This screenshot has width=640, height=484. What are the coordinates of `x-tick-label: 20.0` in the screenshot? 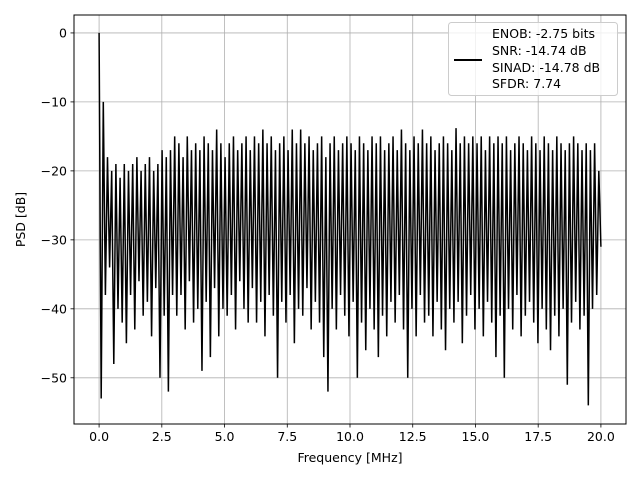 It's located at (601, 436).